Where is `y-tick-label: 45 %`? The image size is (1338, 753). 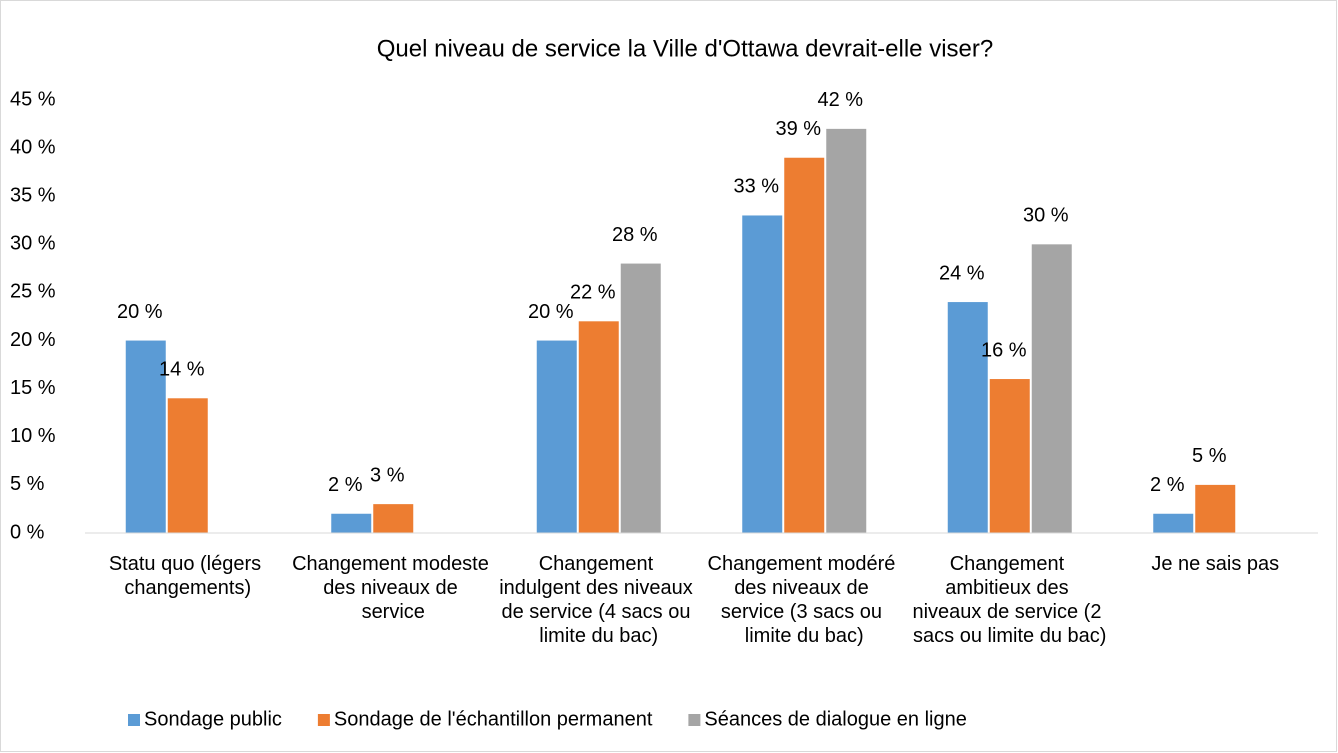 y-tick-label: 45 % is located at coordinates (33, 99).